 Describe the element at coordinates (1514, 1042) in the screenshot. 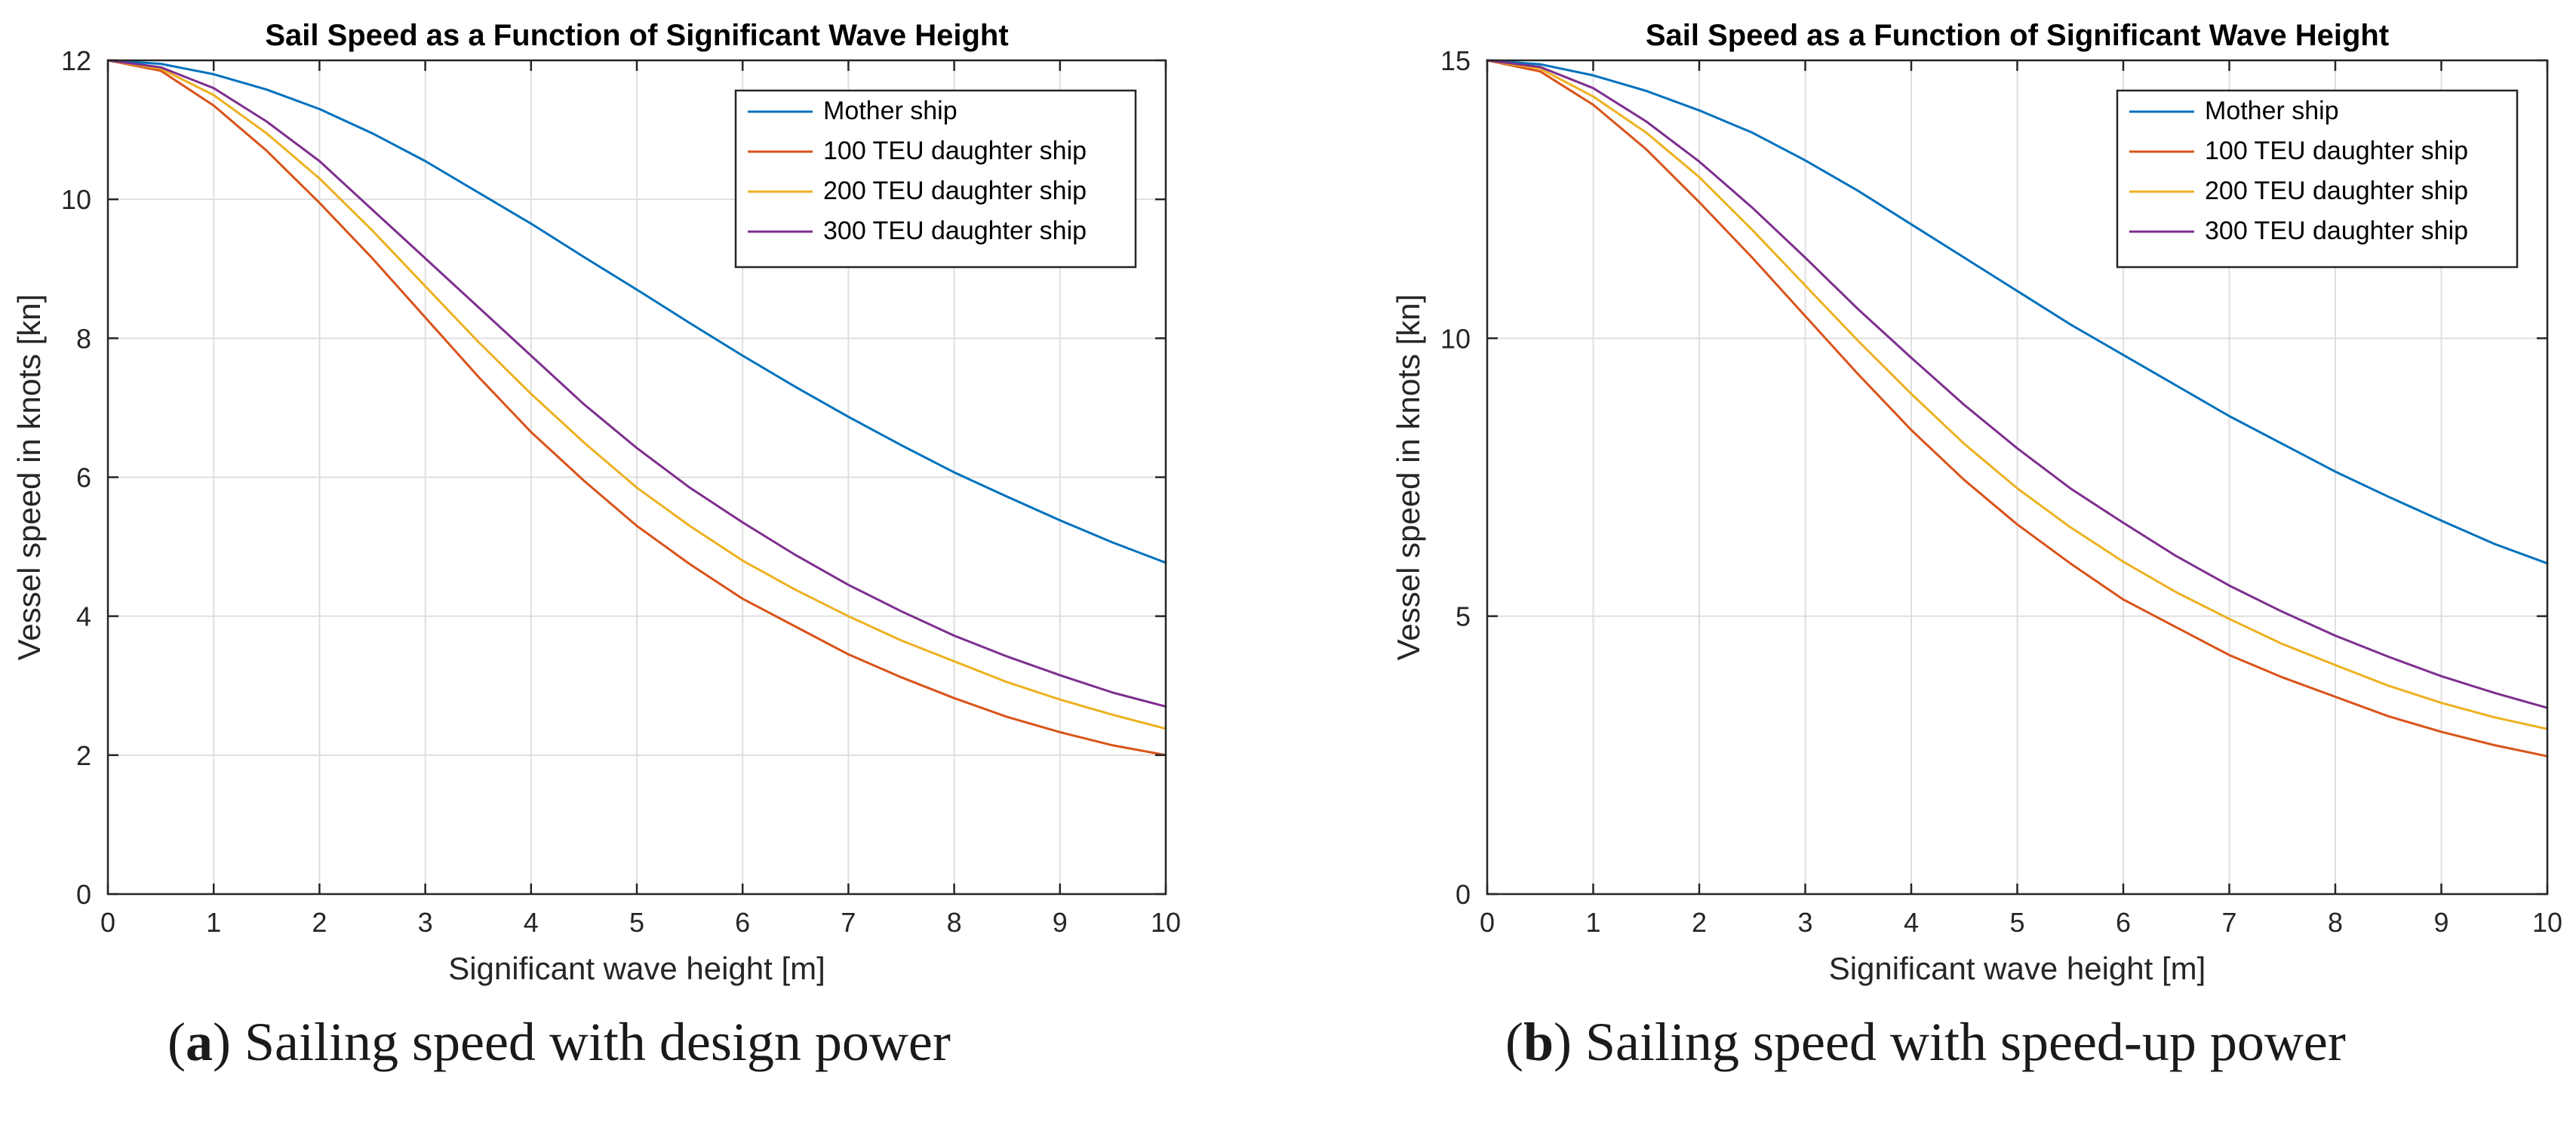

I see `caption-b-open: (` at that location.